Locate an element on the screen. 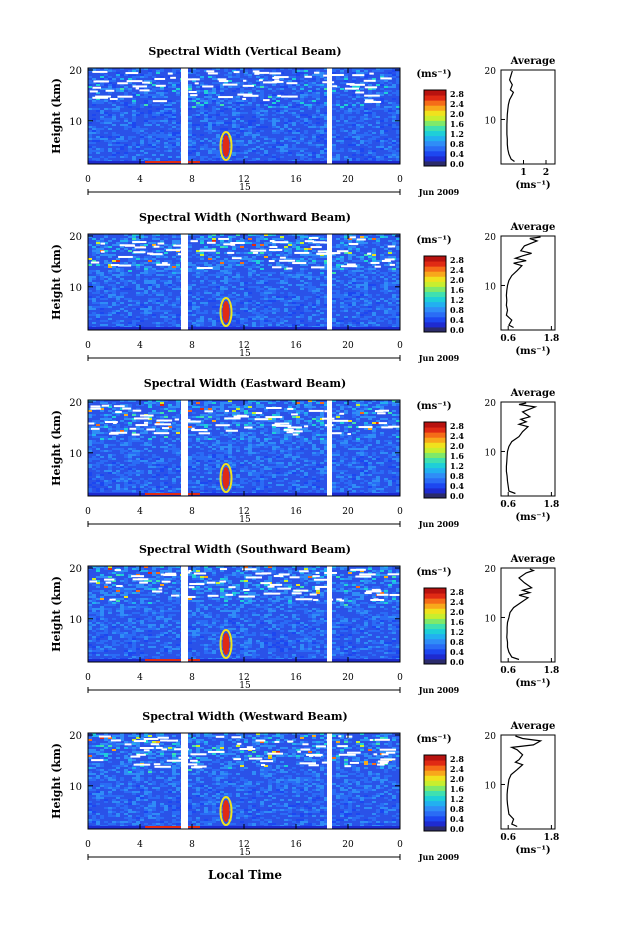  colorbar-tick-label: 2.8 is located at coordinates (457, 260).